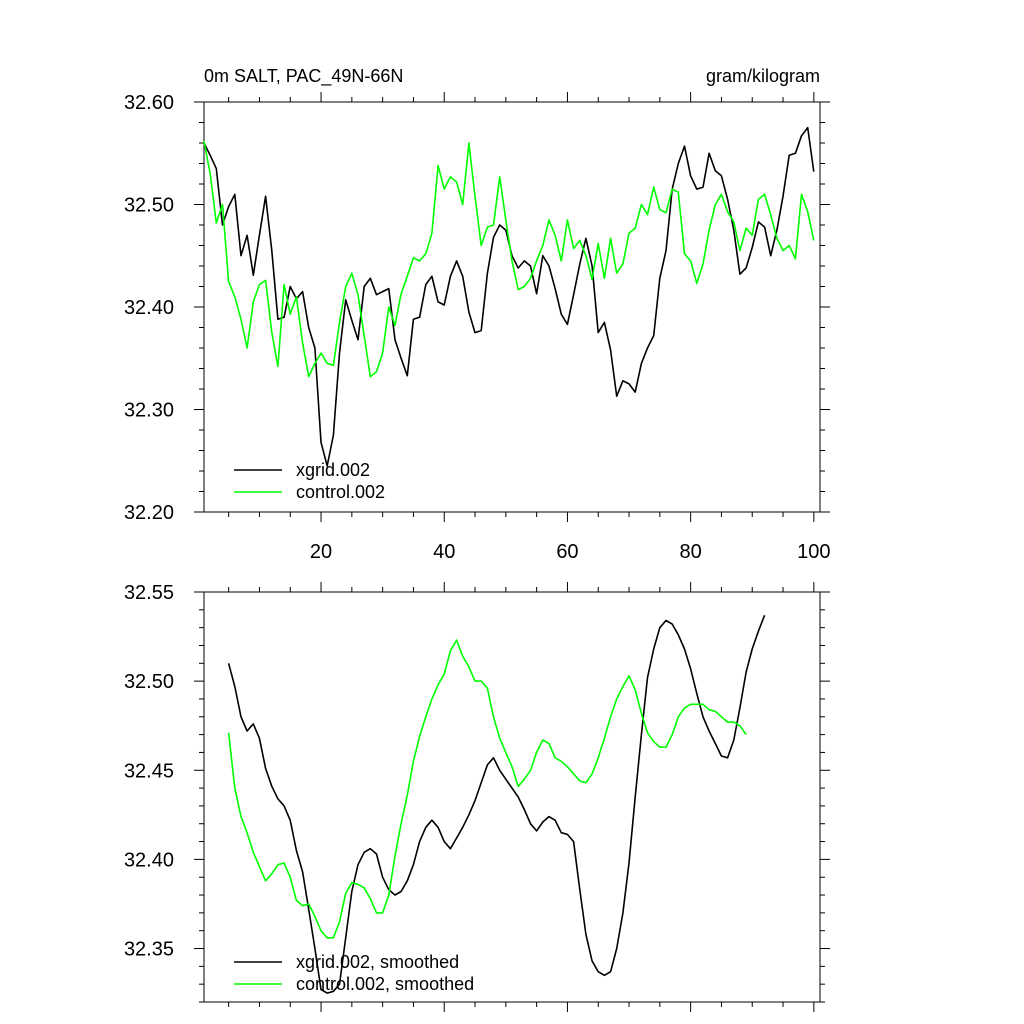 This screenshot has height=1024, width=1024. What do you see at coordinates (340, 492) in the screenshot?
I see `legend-label: control.002` at bounding box center [340, 492].